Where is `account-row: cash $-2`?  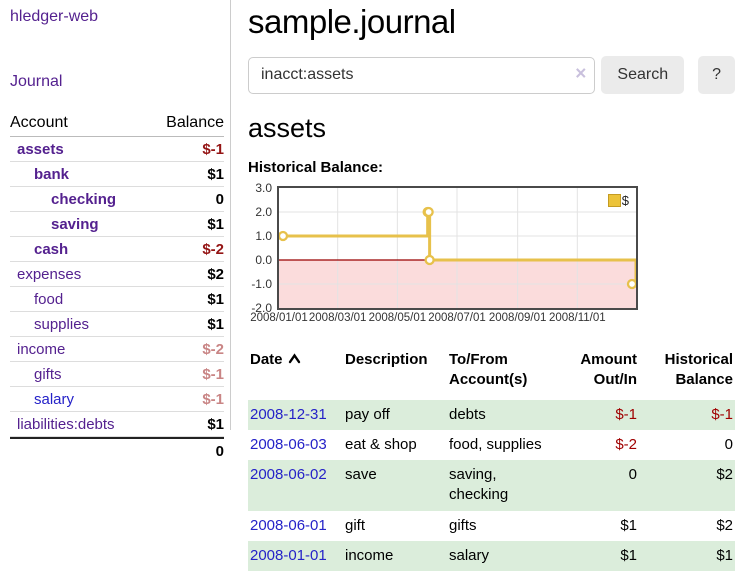 account-row: cash $-2 is located at coordinates (117, 249).